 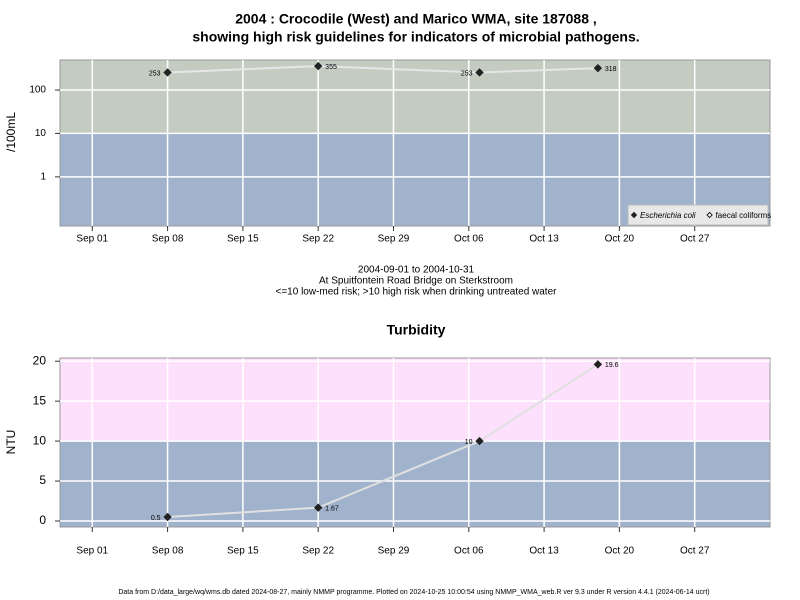 I want to click on data-label: 355, so click(x=331, y=67).